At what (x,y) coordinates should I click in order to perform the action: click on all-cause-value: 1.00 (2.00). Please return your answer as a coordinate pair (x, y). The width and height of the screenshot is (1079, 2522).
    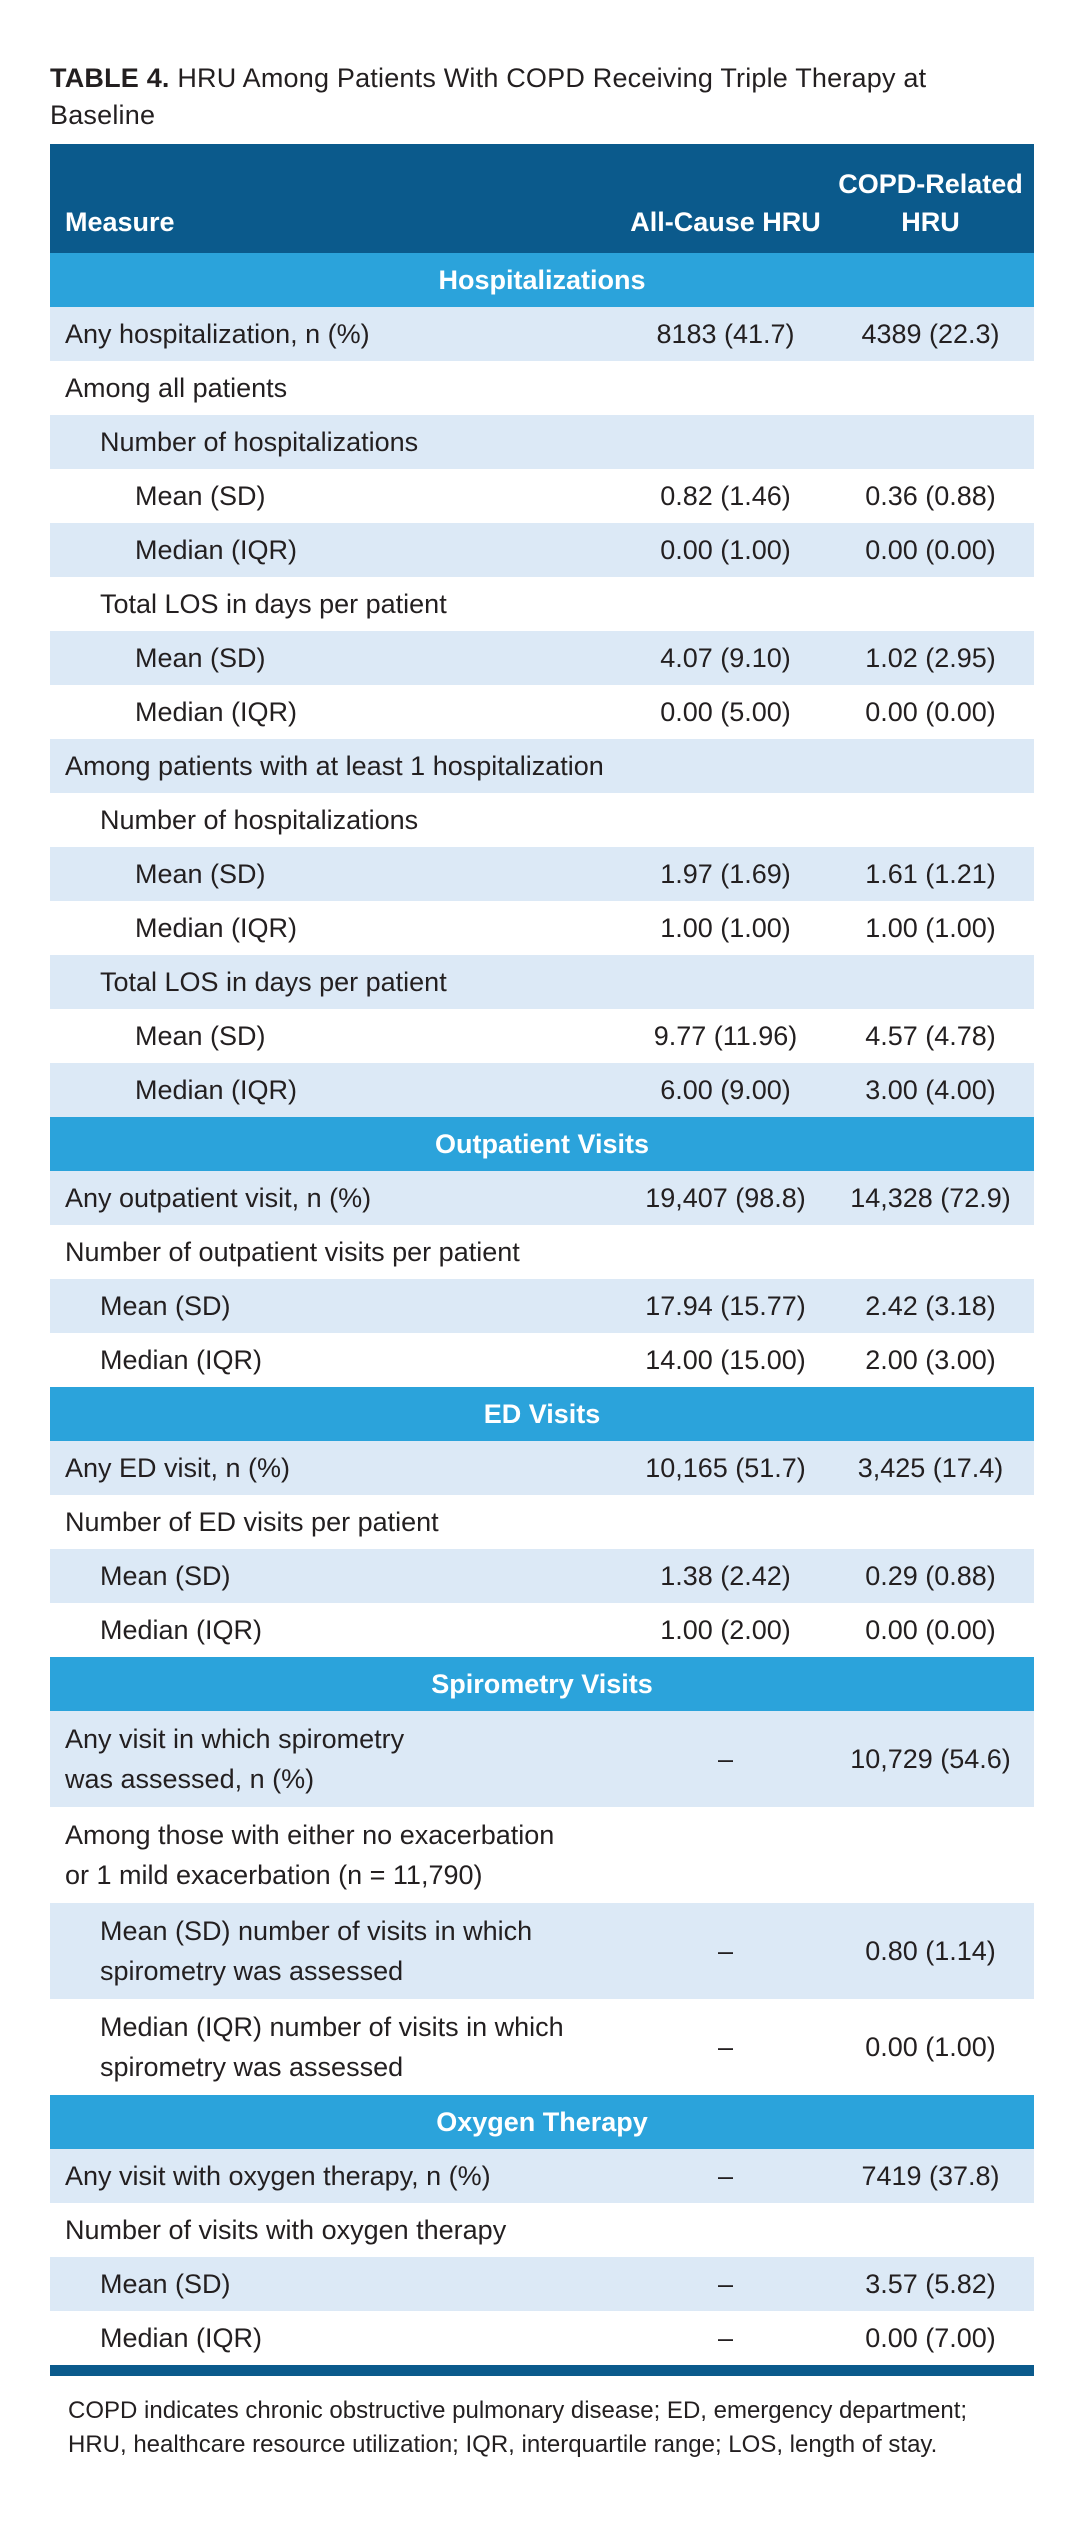
    Looking at the image, I should click on (725, 1630).